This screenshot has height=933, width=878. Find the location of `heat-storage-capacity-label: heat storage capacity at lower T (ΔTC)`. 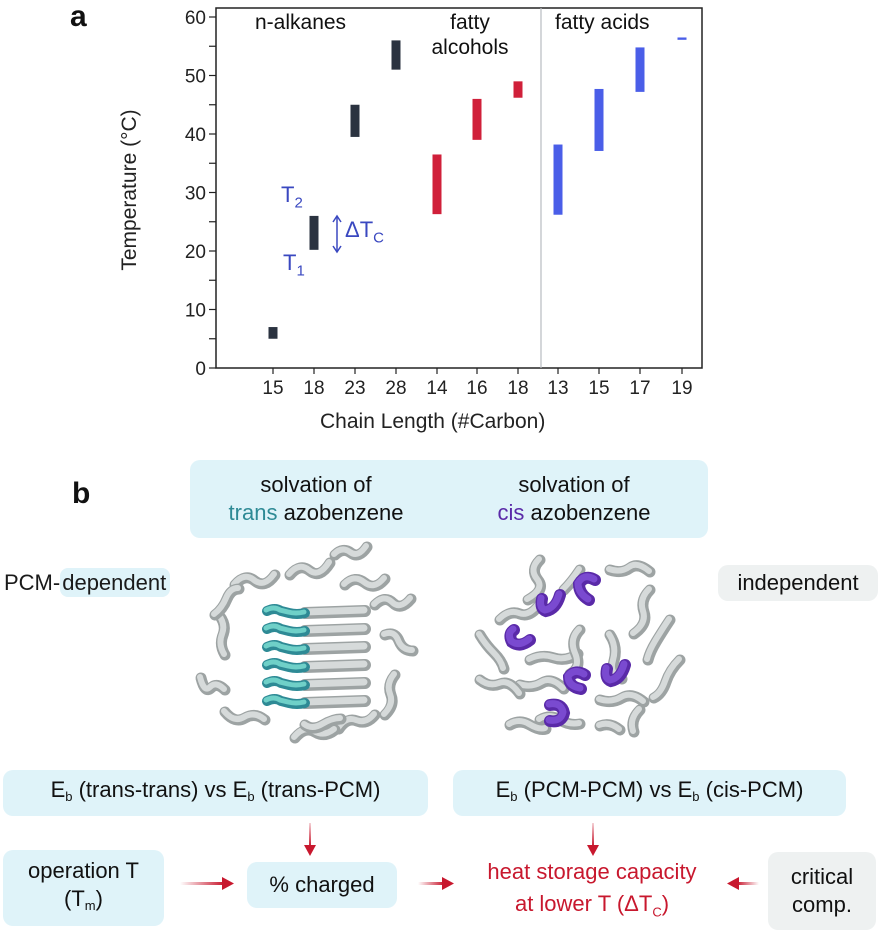

heat-storage-capacity-label: heat storage capacity at lower T (ΔTC) is located at coordinates (592, 892).